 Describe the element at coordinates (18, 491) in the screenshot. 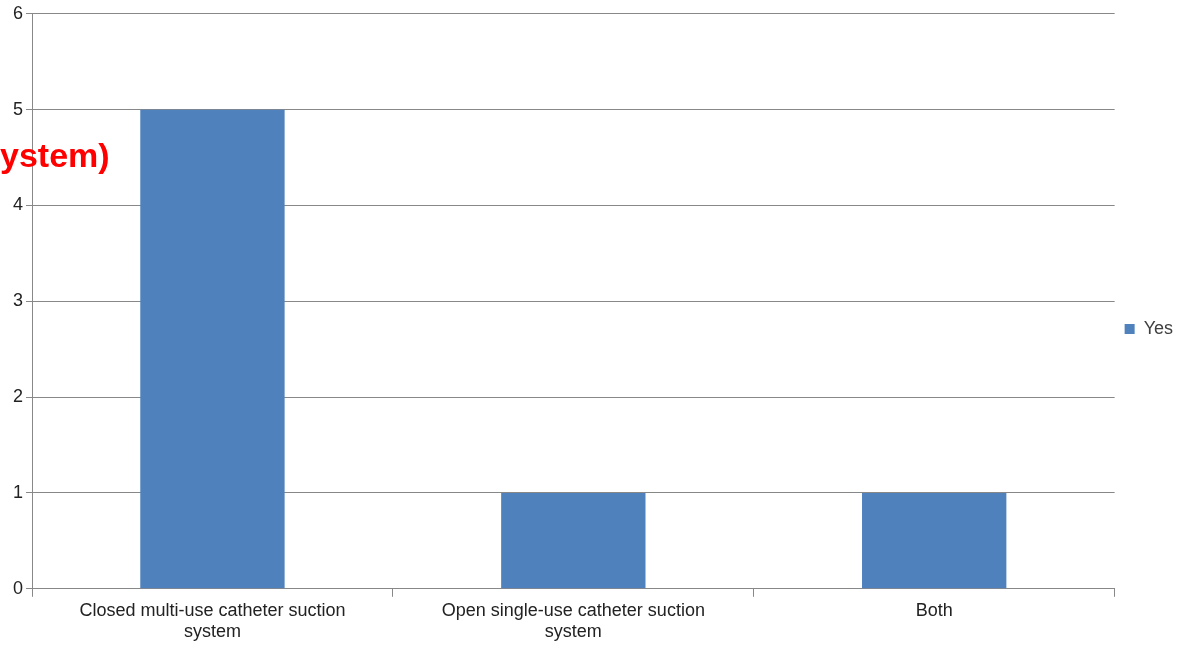

I see `y-tick-label: 1` at that location.